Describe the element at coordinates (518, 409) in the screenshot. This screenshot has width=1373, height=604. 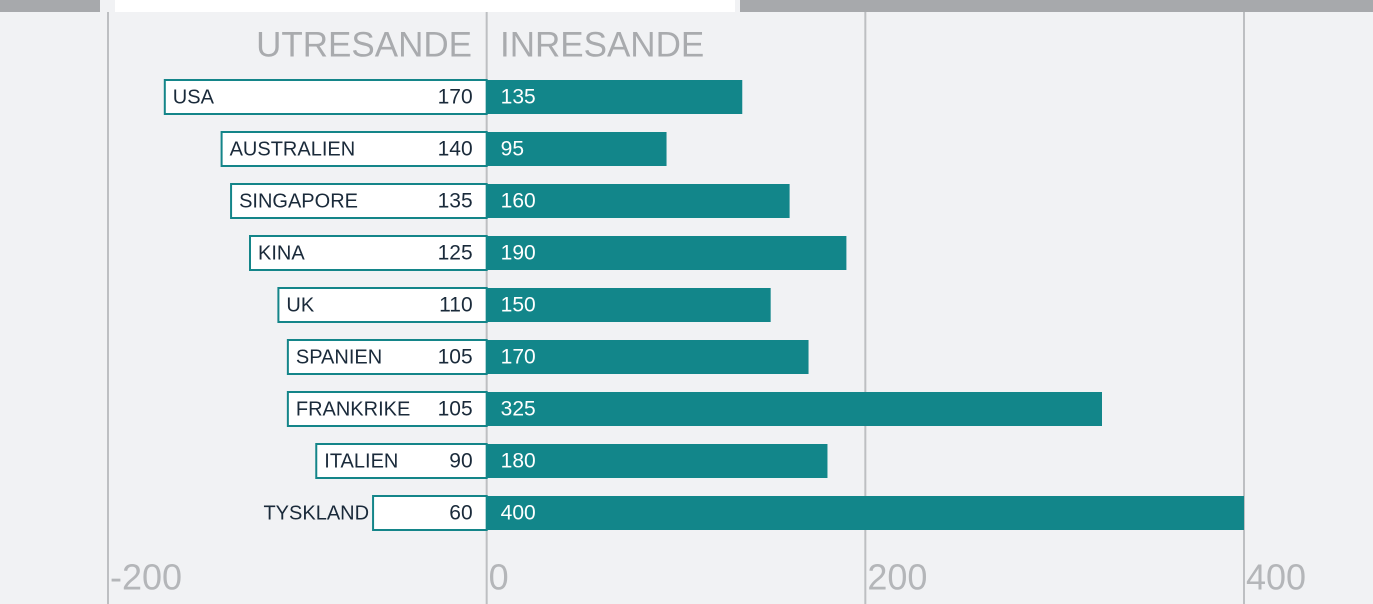
I see `value-label: 325` at that location.